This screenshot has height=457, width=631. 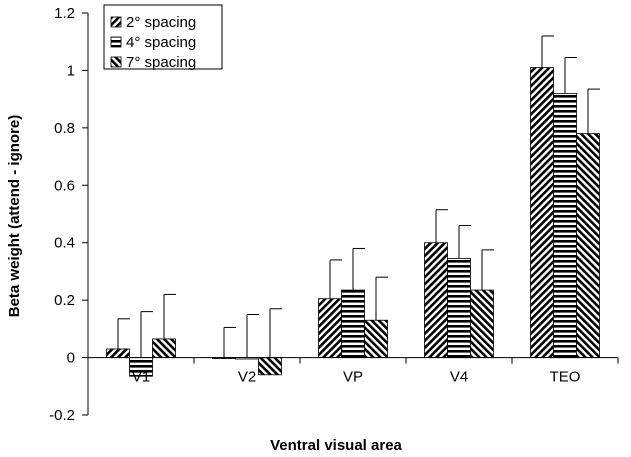 I want to click on y-tick-label: 1, so click(x=71, y=70).